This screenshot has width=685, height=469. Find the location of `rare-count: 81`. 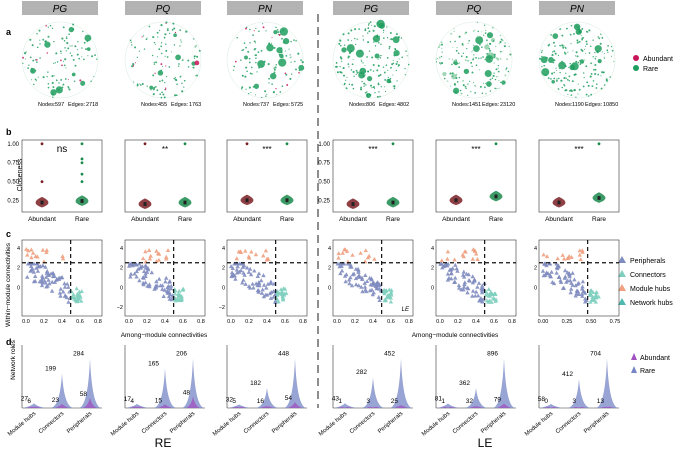

rare-count: 81 is located at coordinates (439, 399).